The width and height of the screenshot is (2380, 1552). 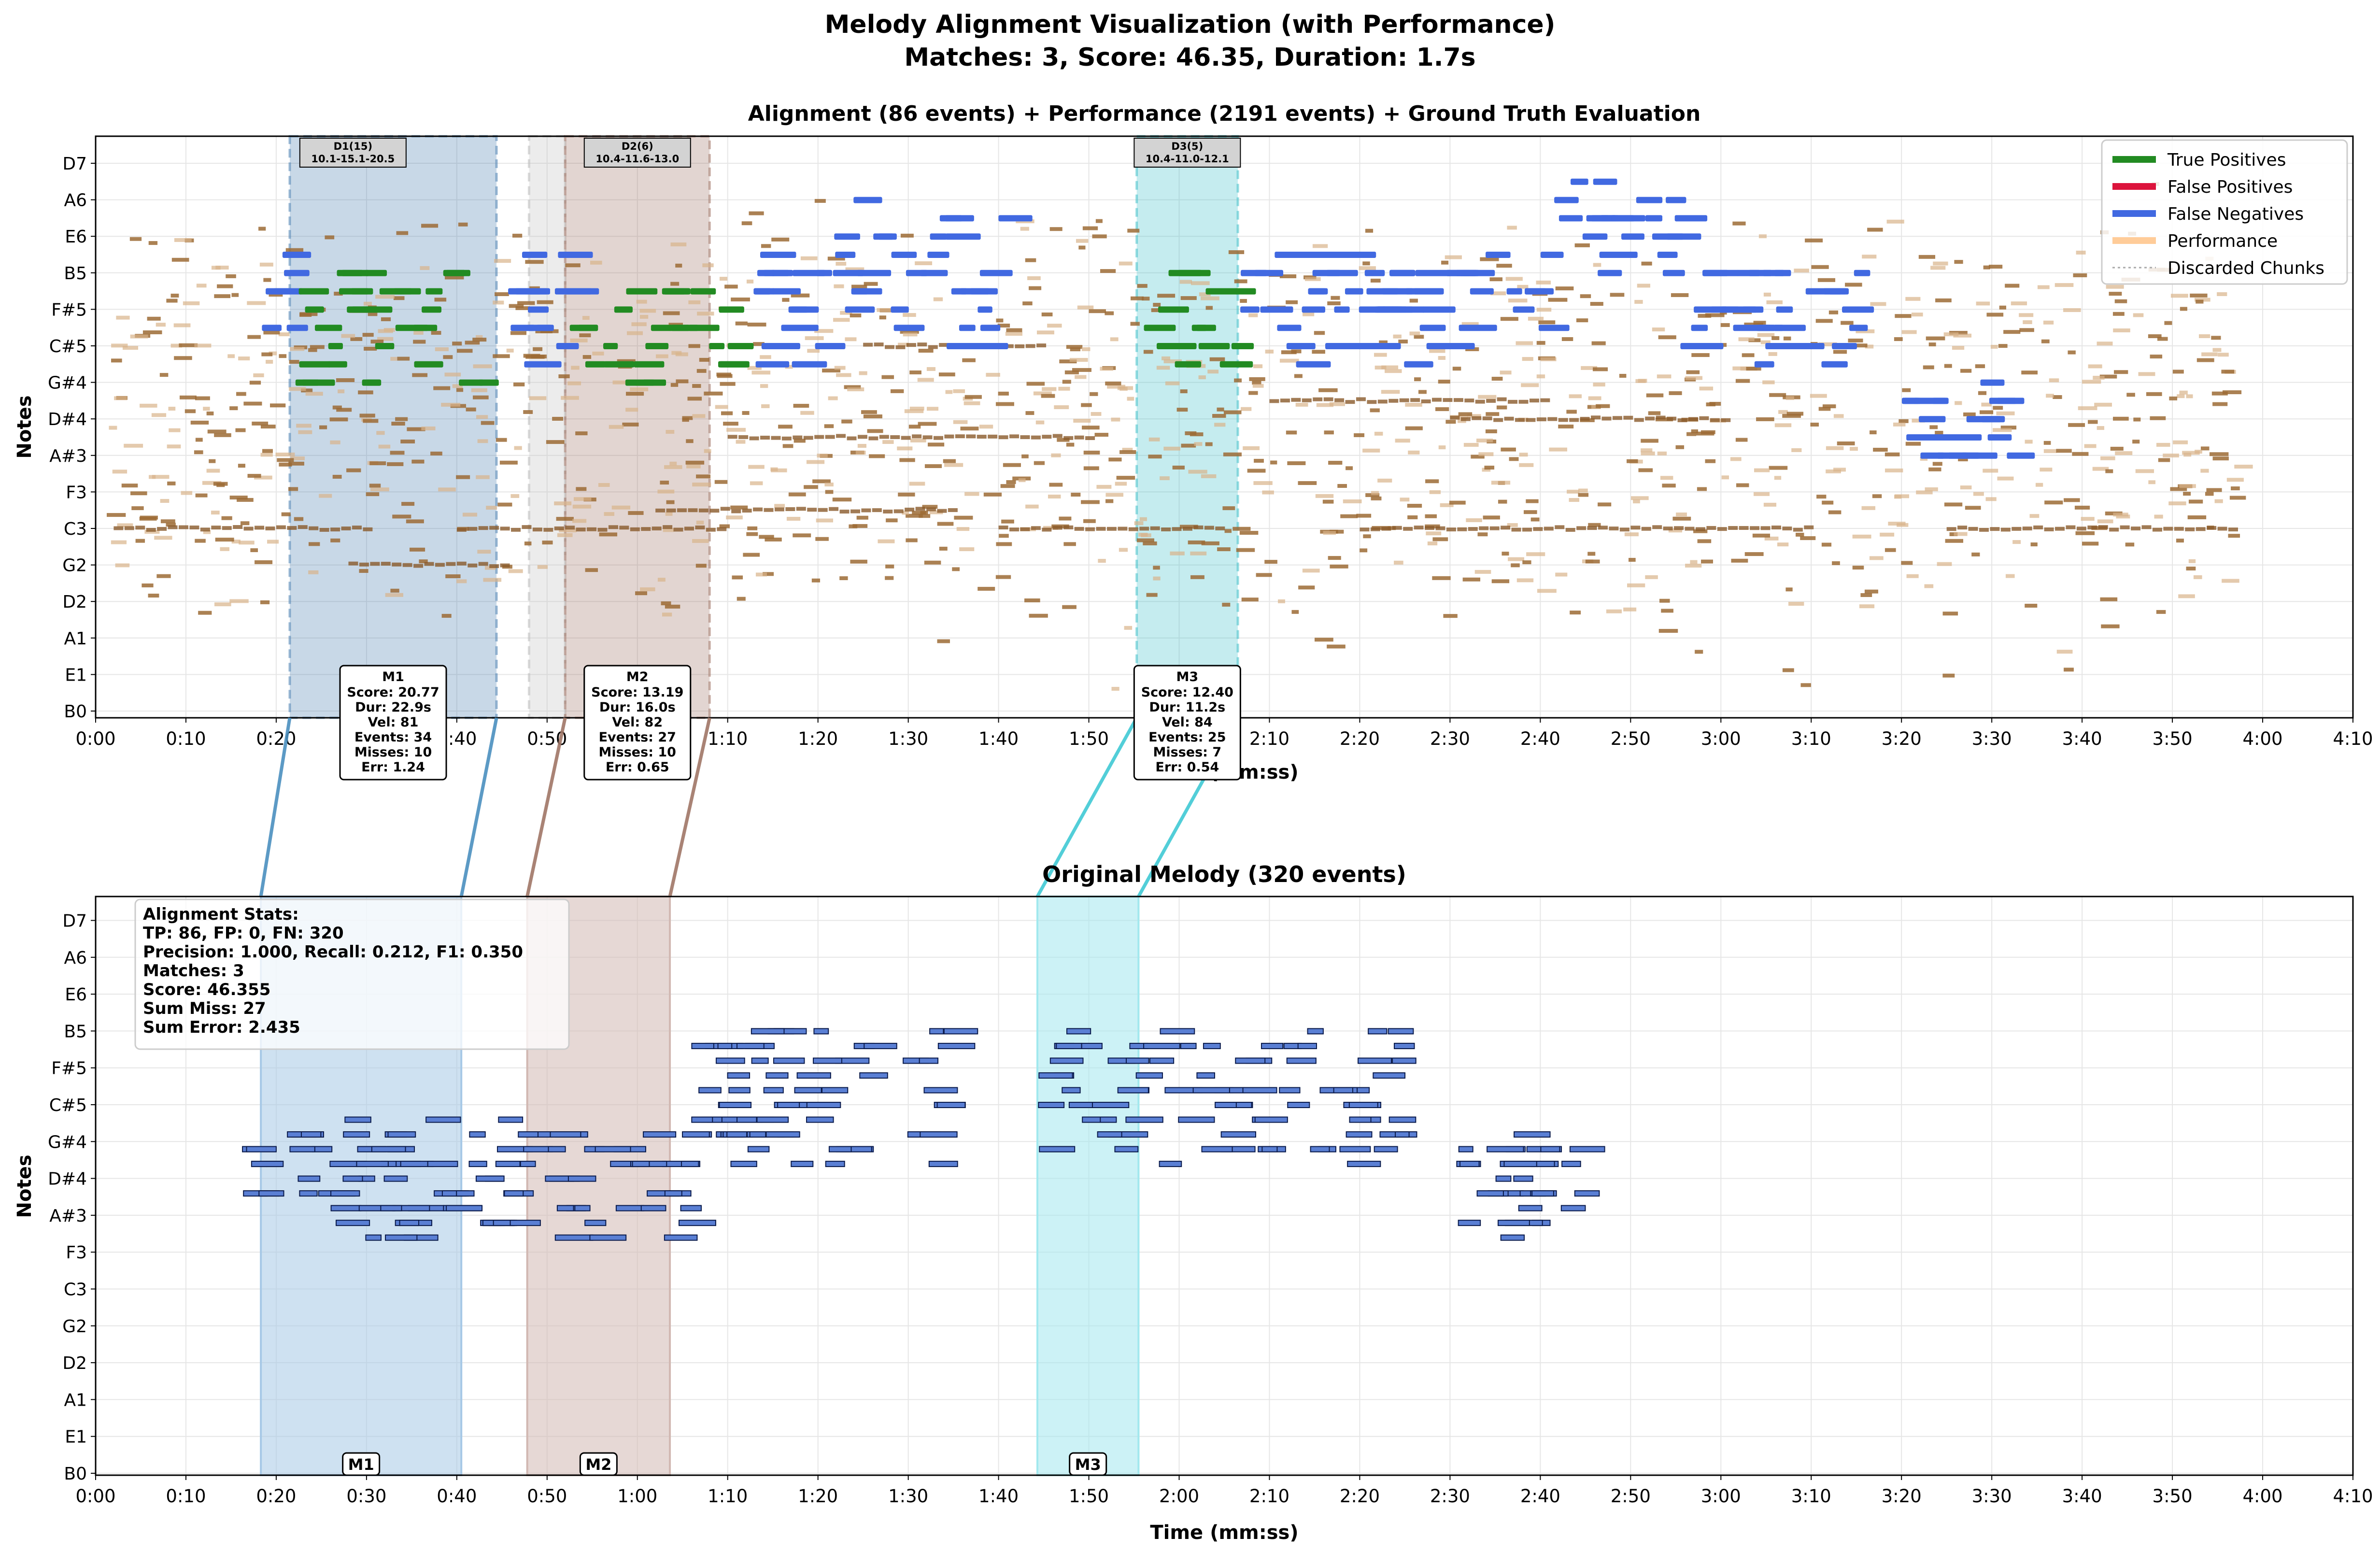 What do you see at coordinates (479, 807) in the screenshot?
I see `connector-line` at bounding box center [479, 807].